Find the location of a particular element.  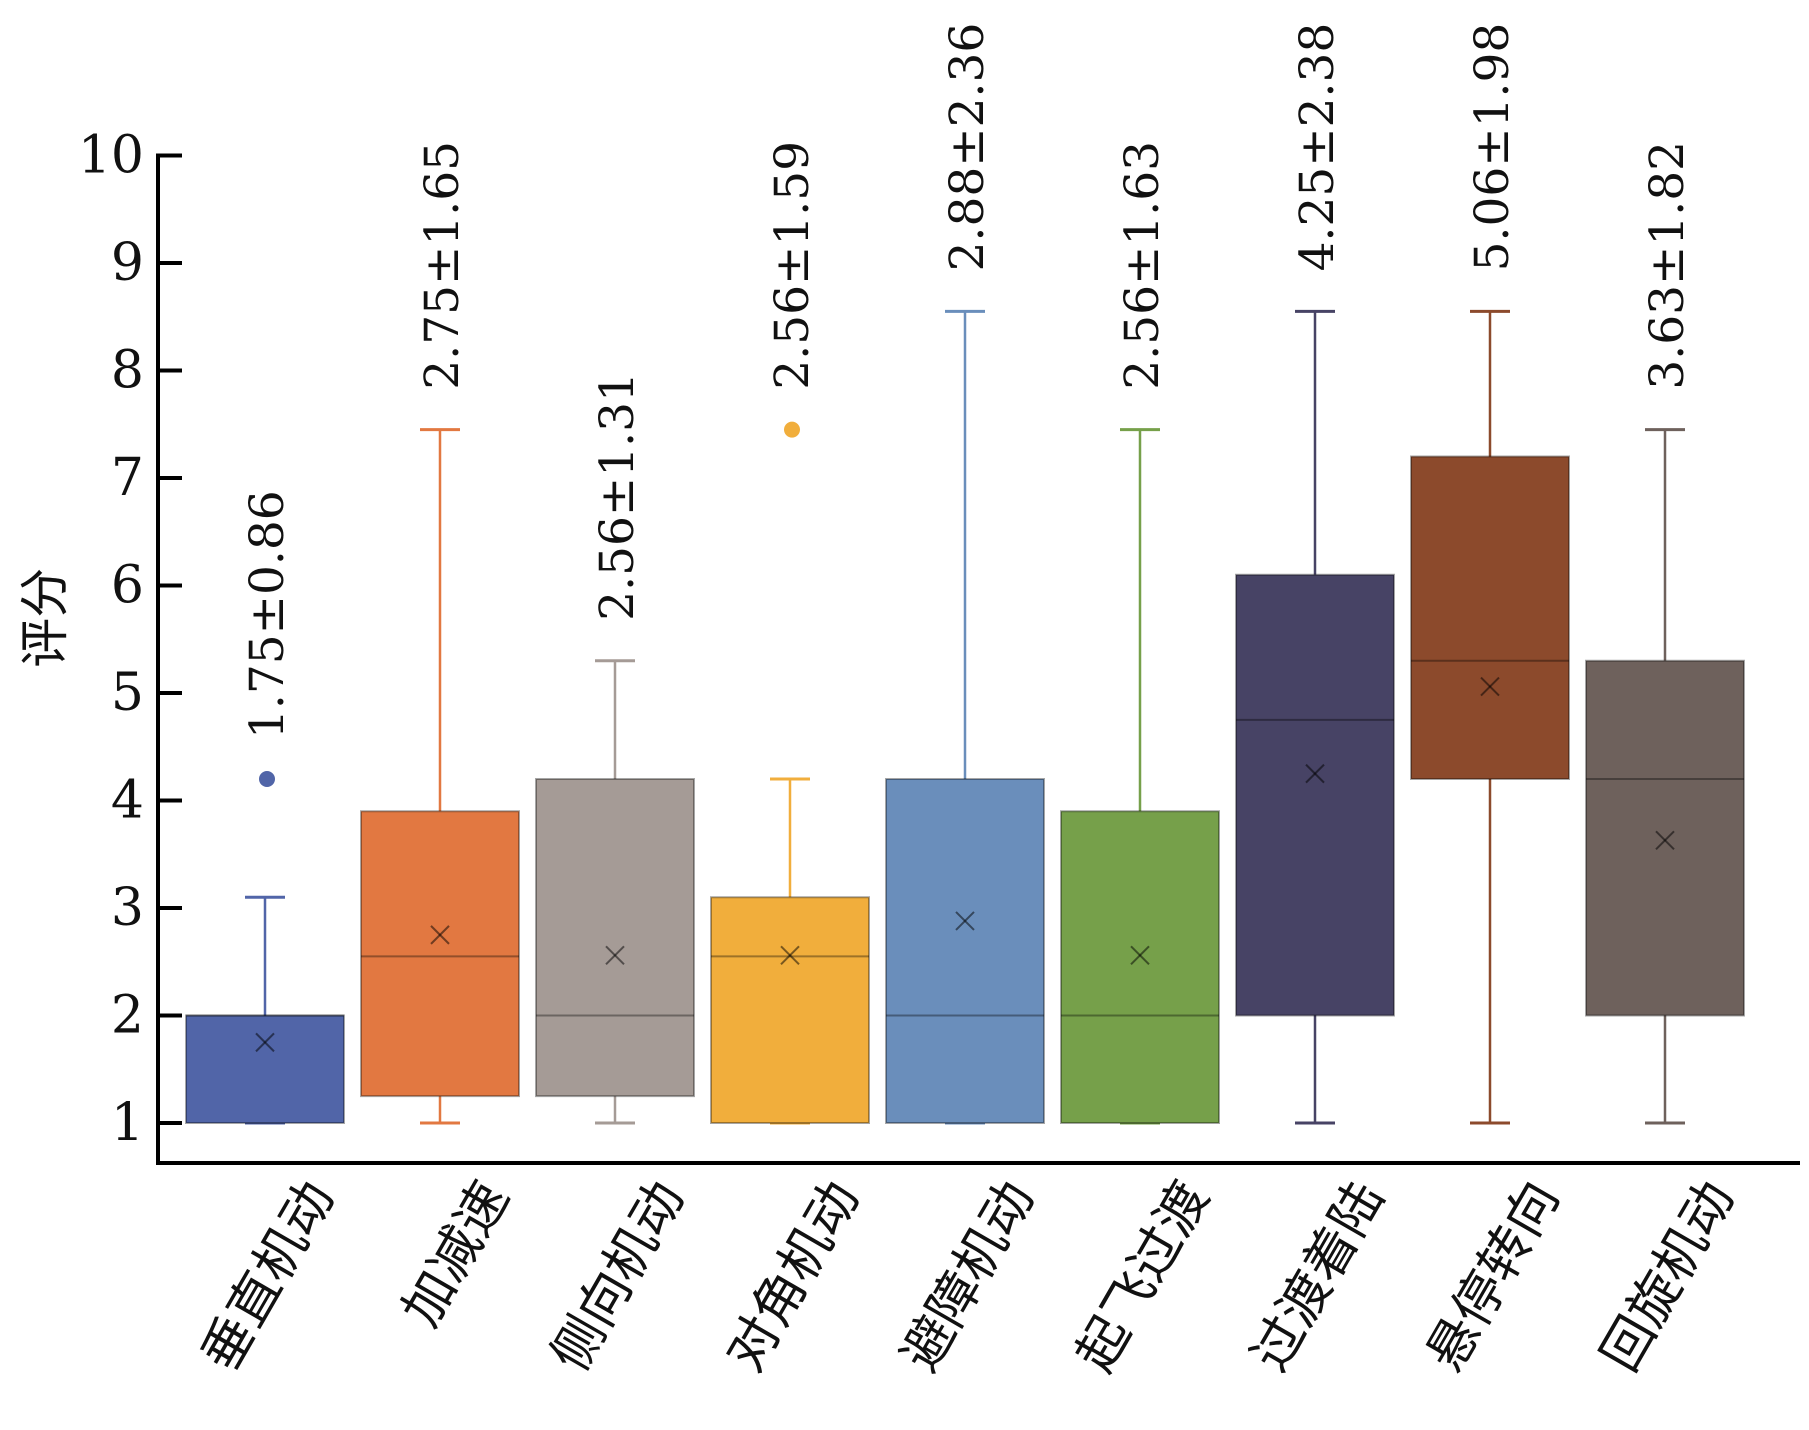

y-tick-label: 6 is located at coordinates (127, 586).